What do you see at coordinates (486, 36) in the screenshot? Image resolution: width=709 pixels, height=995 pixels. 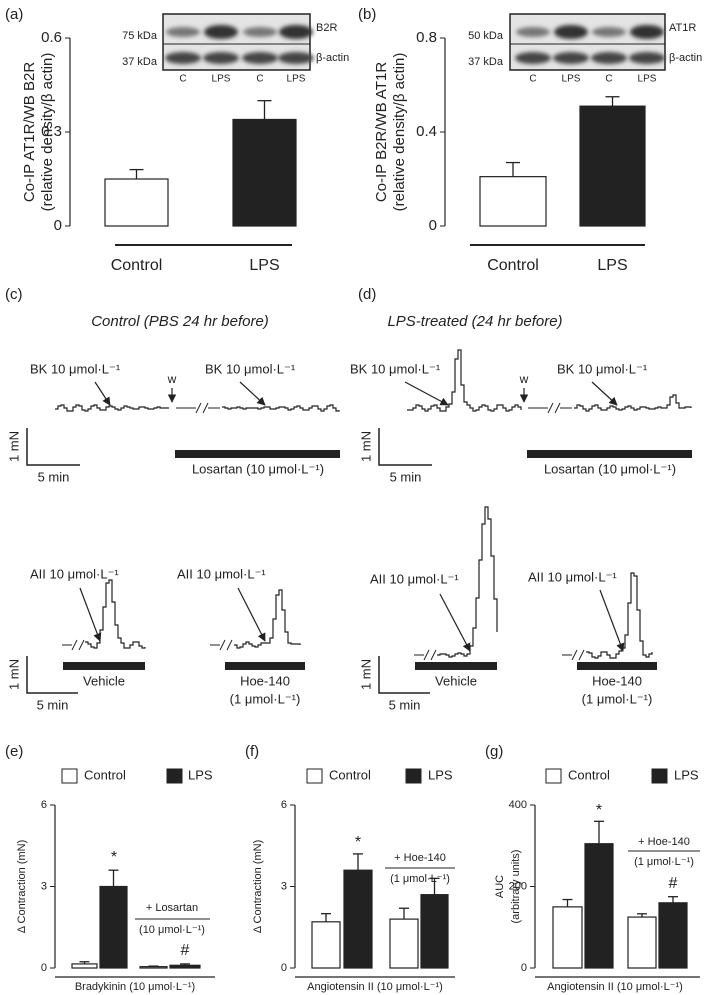 I see `band-size: 50 kDa` at bounding box center [486, 36].